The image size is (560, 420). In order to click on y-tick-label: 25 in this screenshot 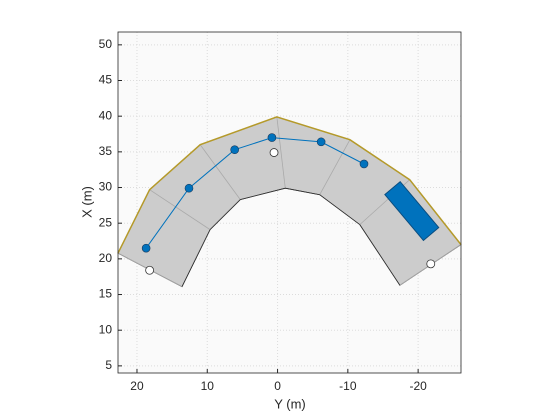, I will do `click(106, 222)`.